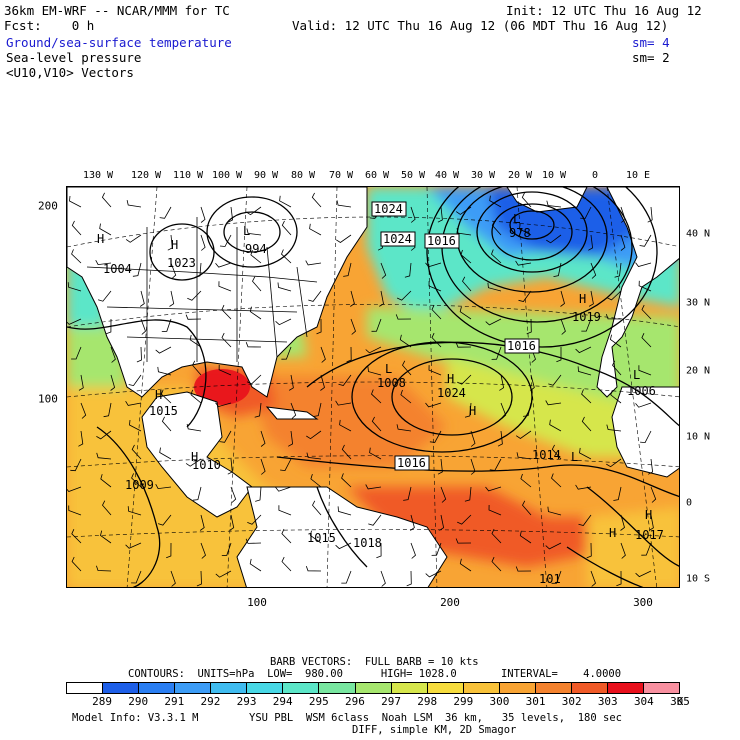 This screenshot has height=740, width=740. Describe the element at coordinates (188, 175) in the screenshot. I see `longitude-label: 110 W` at that location.